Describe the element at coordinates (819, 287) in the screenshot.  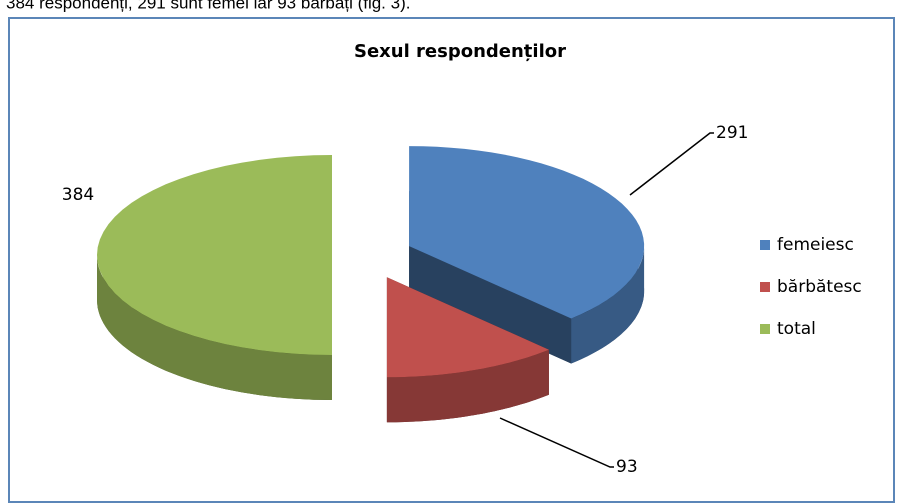
I see `legend-label: bărbătesc` at that location.